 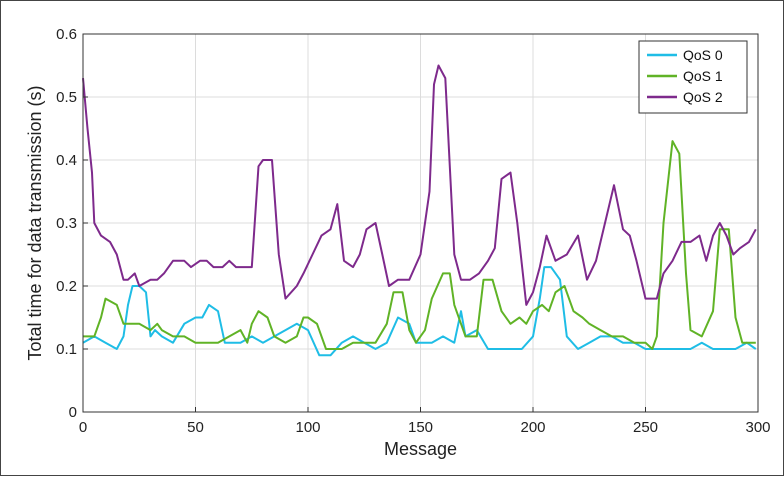 What do you see at coordinates (66, 97) in the screenshot?
I see `y-tick-label: 0.5` at bounding box center [66, 97].